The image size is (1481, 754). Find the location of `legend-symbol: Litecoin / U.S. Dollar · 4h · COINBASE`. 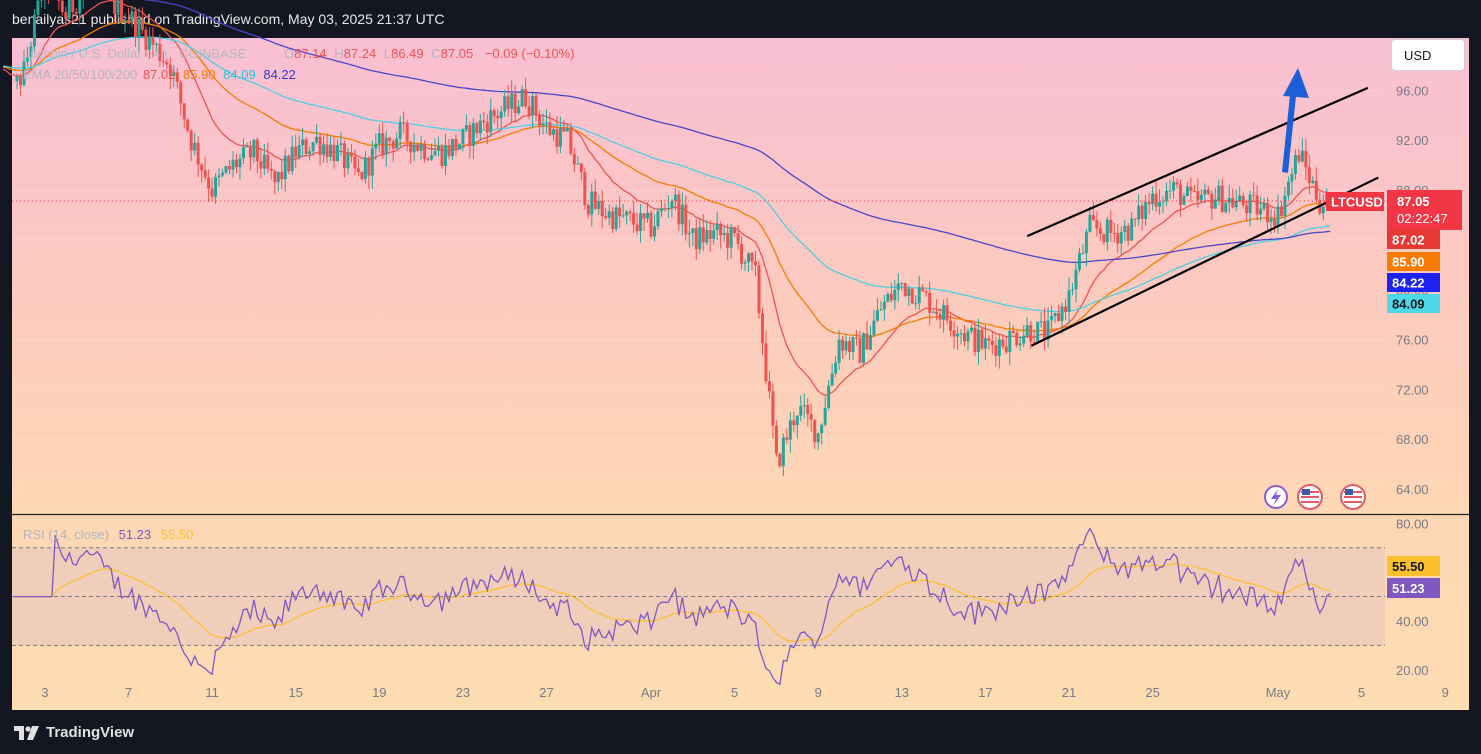

legend-symbol: Litecoin / U.S. Dollar · 4h · COINBASE is located at coordinates (135, 53).